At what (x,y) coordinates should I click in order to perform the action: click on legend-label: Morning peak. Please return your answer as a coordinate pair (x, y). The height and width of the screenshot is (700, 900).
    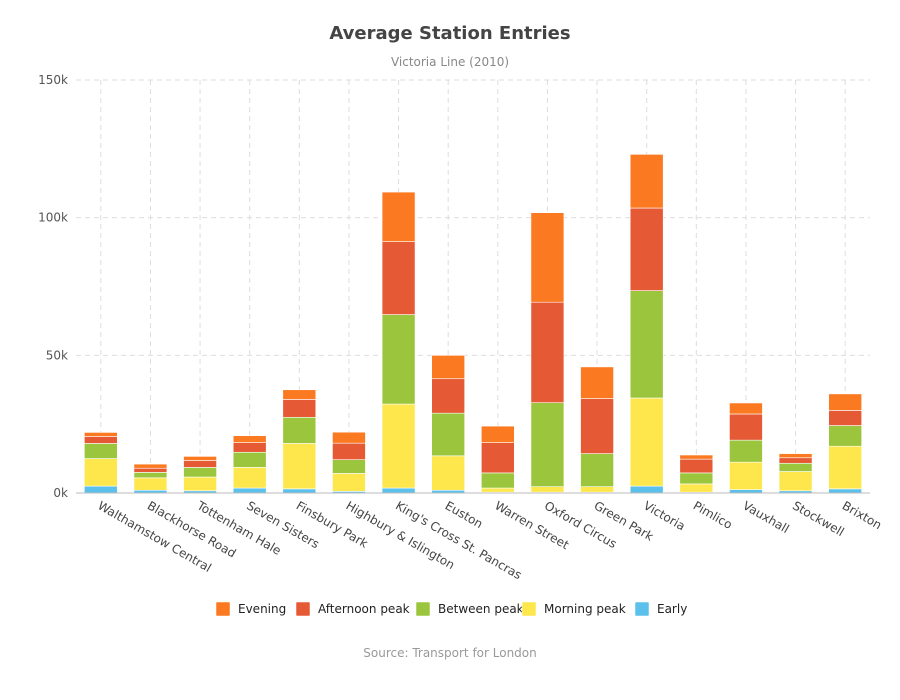
    Looking at the image, I should click on (585, 609).